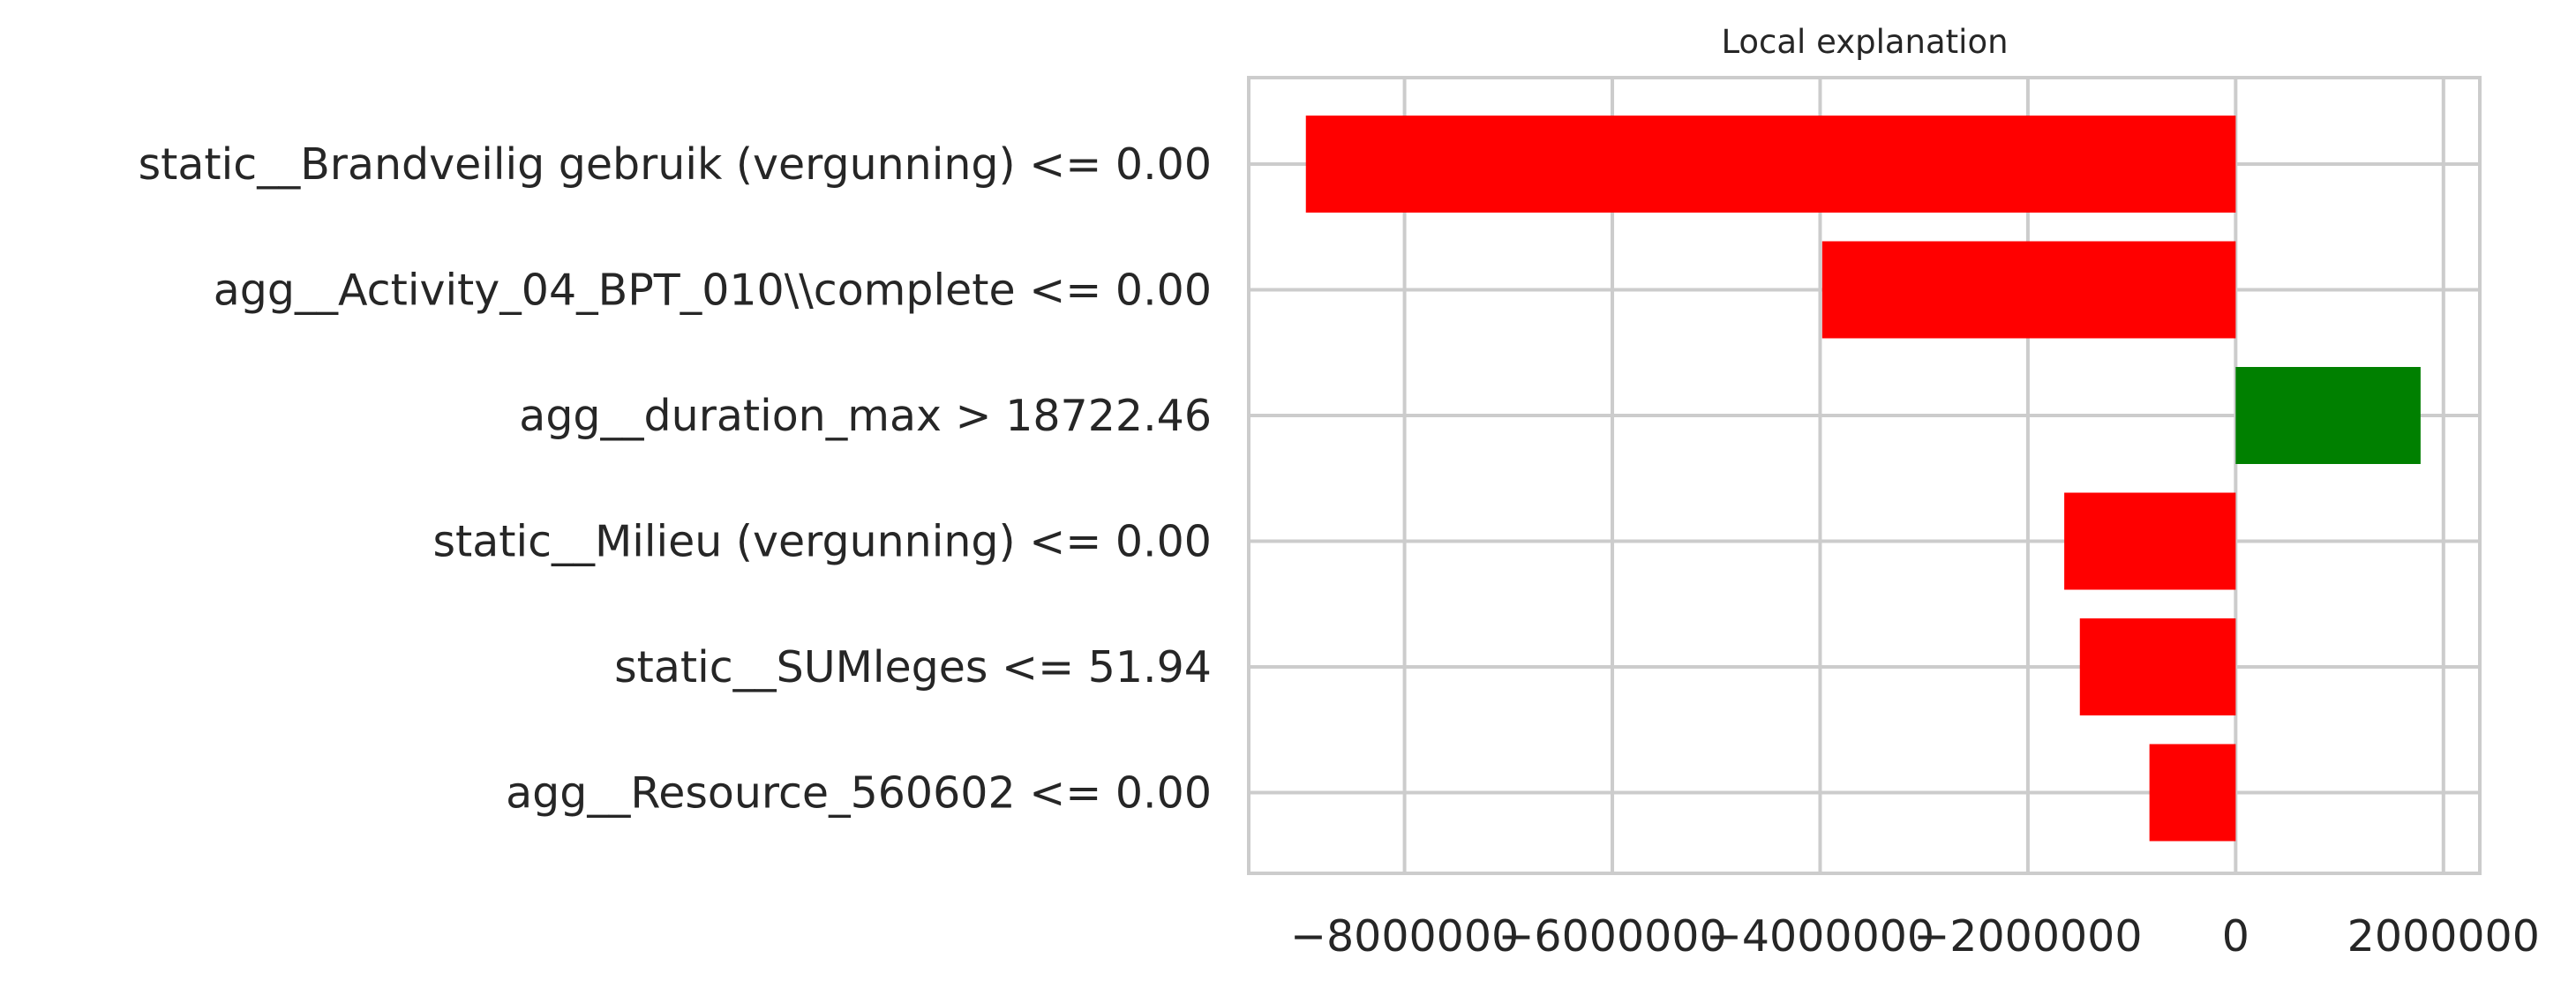 The height and width of the screenshot is (988, 2576). Describe the element at coordinates (865, 416) in the screenshot. I see `category-label: agg__duration_max > 18722.46` at that location.